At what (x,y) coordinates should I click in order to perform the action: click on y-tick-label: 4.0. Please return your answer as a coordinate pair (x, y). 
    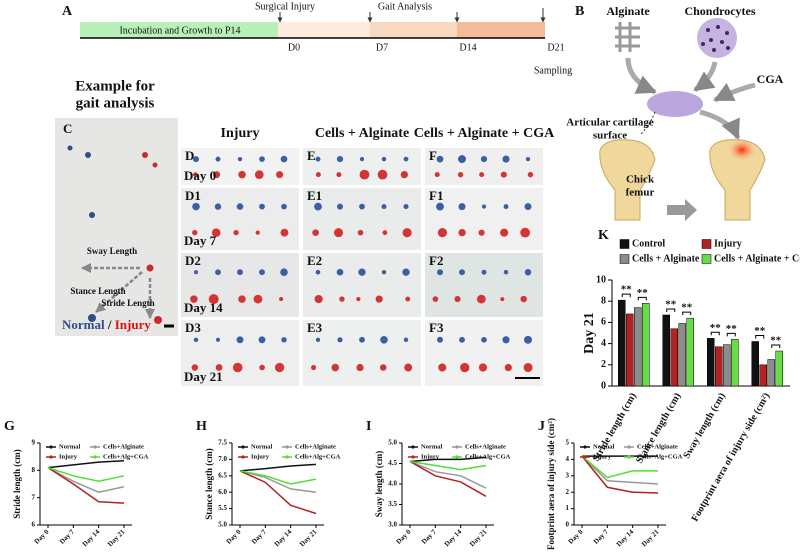
    Looking at the image, I should click on (392, 484).